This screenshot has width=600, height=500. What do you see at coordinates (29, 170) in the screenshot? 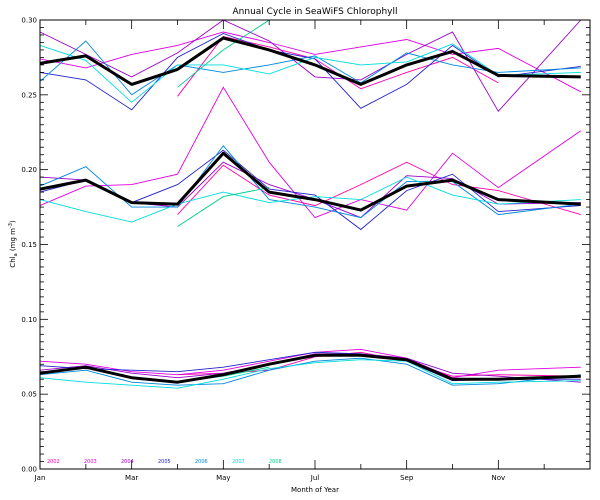
I see `y-tick-label: 0.20` at bounding box center [29, 170].